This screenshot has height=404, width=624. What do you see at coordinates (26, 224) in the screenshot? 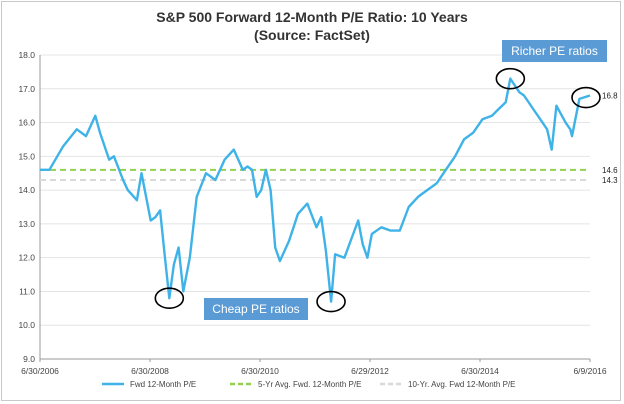
I see `y-tick-label: 13.0` at bounding box center [26, 224].